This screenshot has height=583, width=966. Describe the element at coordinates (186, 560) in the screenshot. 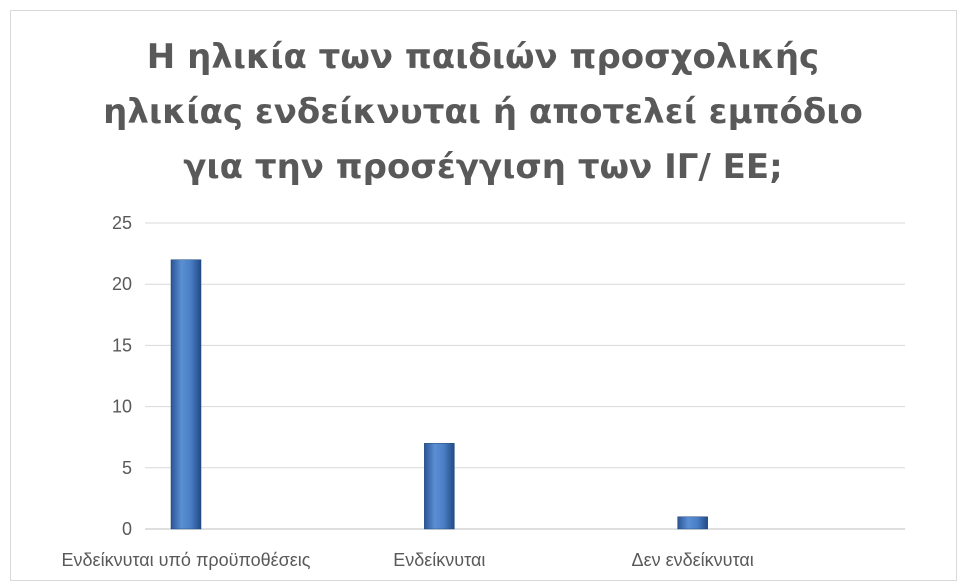

I see `x-category-label: Ενδείκνυται υπό προϋποθέσεις` at that location.